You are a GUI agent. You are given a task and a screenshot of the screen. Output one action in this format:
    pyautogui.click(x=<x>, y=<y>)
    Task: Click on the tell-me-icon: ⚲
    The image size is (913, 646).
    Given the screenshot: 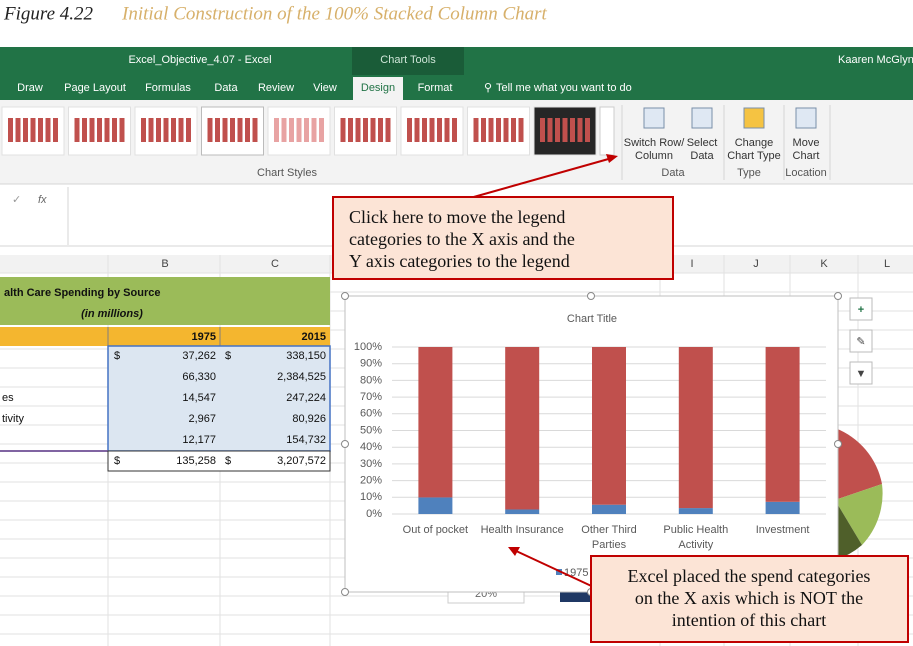 What is the action you would take?
    pyautogui.click(x=488, y=88)
    